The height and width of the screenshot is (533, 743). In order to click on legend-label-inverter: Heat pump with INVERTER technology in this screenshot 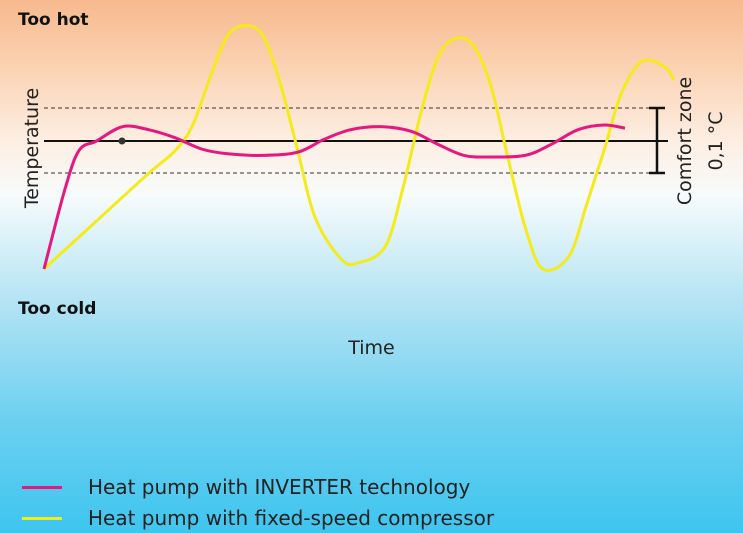, I will do `click(279, 487)`.